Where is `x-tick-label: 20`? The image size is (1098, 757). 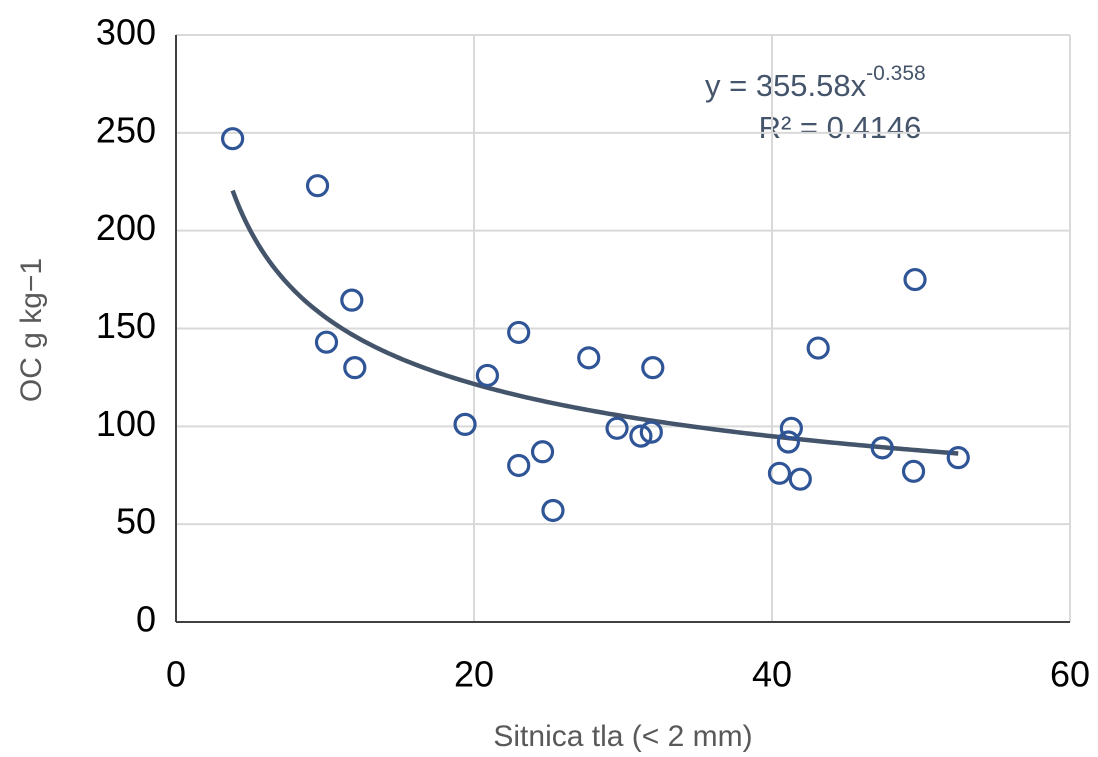
x-tick-label: 20 is located at coordinates (474, 674).